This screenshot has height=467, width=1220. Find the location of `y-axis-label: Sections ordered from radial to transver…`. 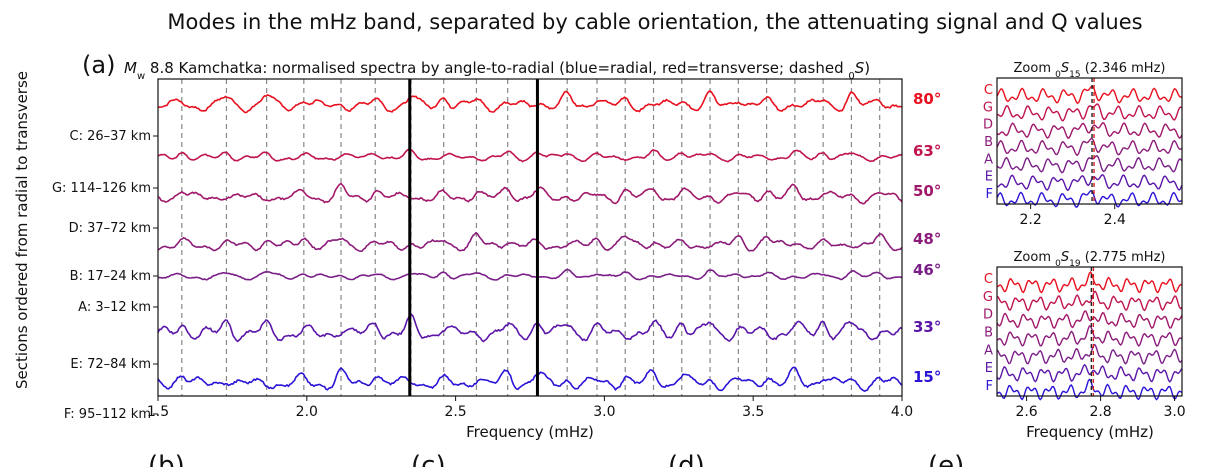

y-axis-label: Sections ordered from radial to transver… is located at coordinates (22, 230).